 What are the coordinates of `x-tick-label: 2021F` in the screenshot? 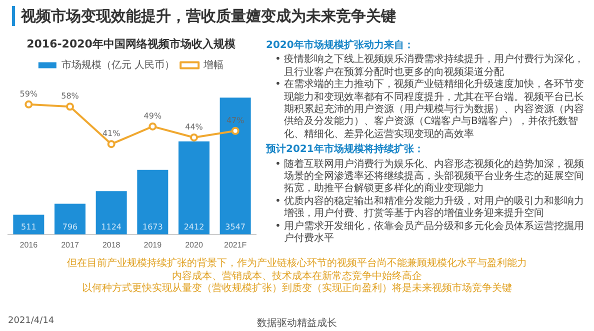 It's located at (235, 245).